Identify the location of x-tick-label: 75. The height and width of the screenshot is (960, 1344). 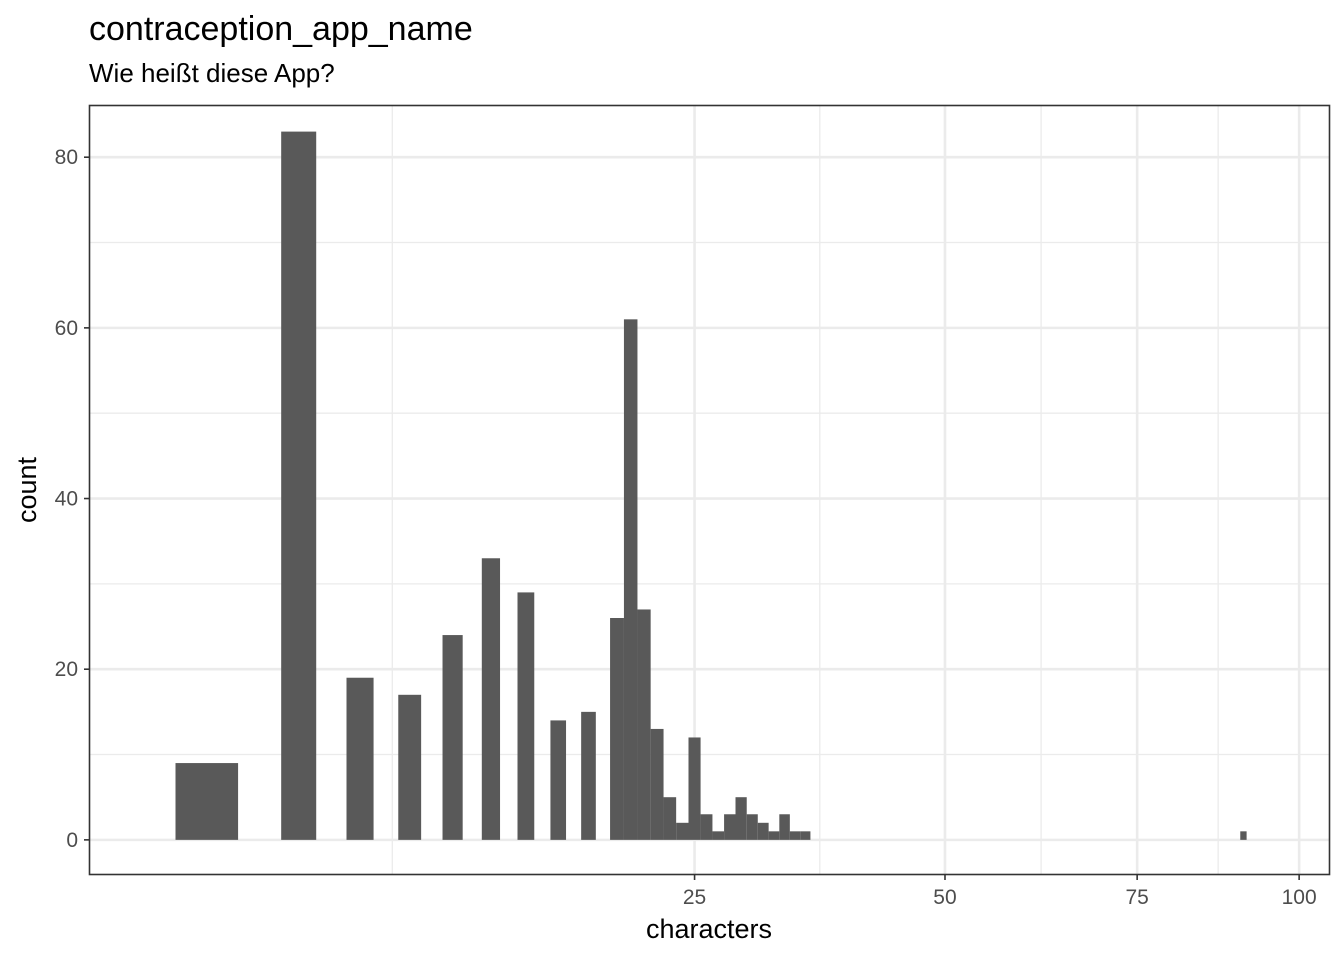
(1136, 897).